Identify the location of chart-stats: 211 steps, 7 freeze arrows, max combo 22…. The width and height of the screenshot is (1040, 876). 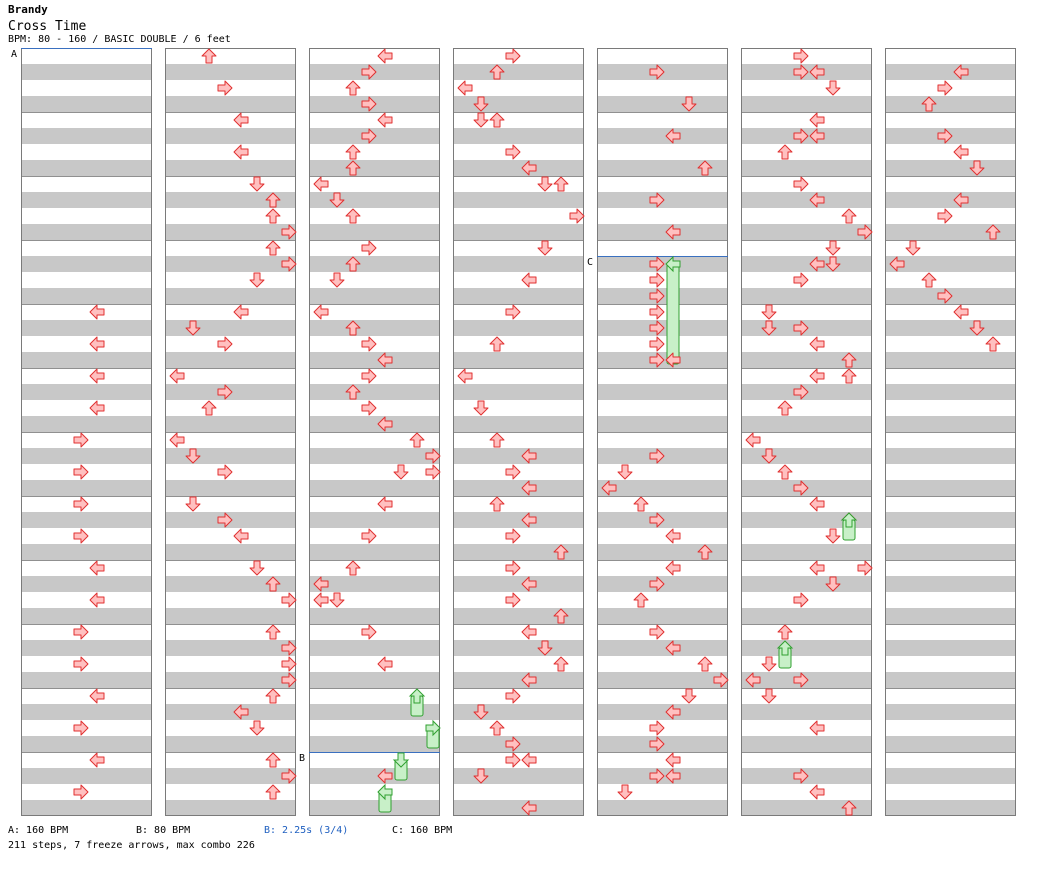
(131, 845).